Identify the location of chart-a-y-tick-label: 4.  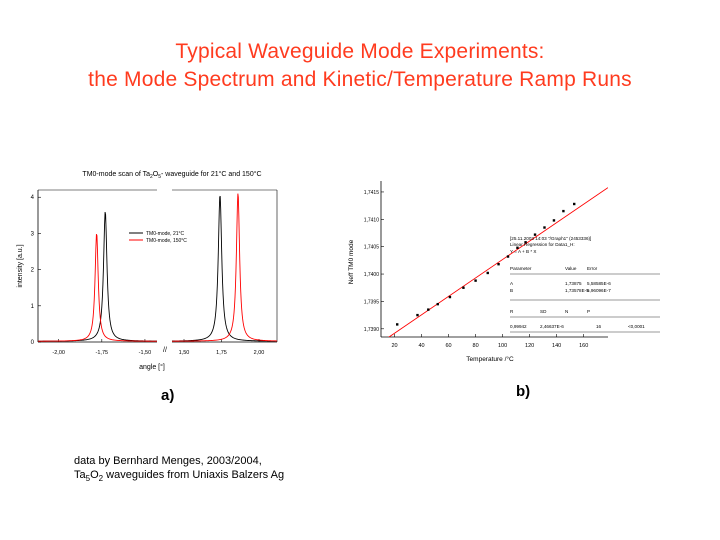
(33, 198).